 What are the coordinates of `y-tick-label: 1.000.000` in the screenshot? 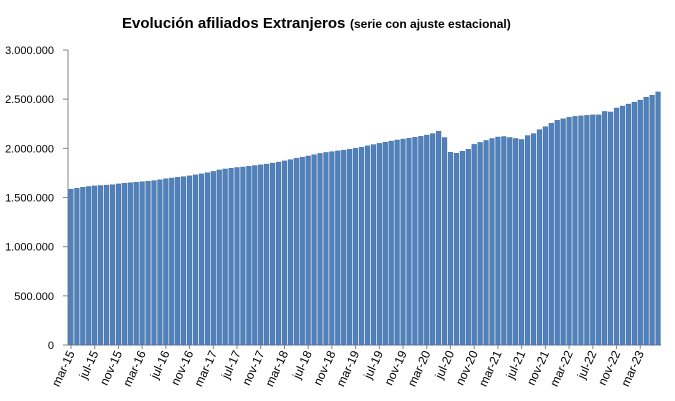 It's located at (29, 248).